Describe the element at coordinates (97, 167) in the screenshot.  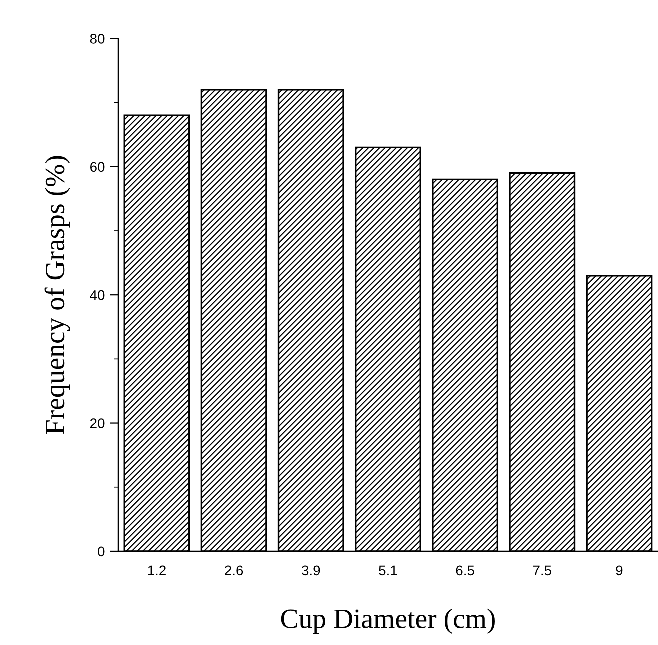
I see `y-tick-label: 60` at that location.